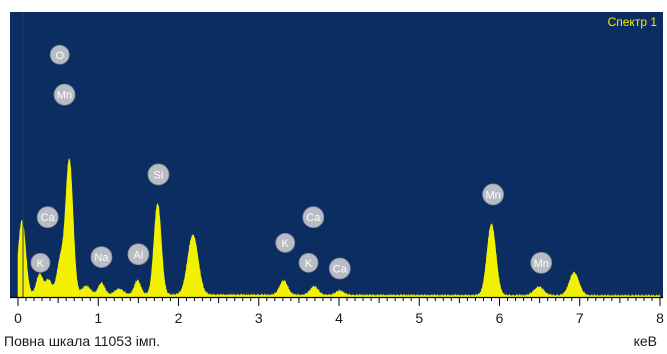  Describe the element at coordinates (259, 318) in the screenshot. I see `x-tick-label: 3` at that location.